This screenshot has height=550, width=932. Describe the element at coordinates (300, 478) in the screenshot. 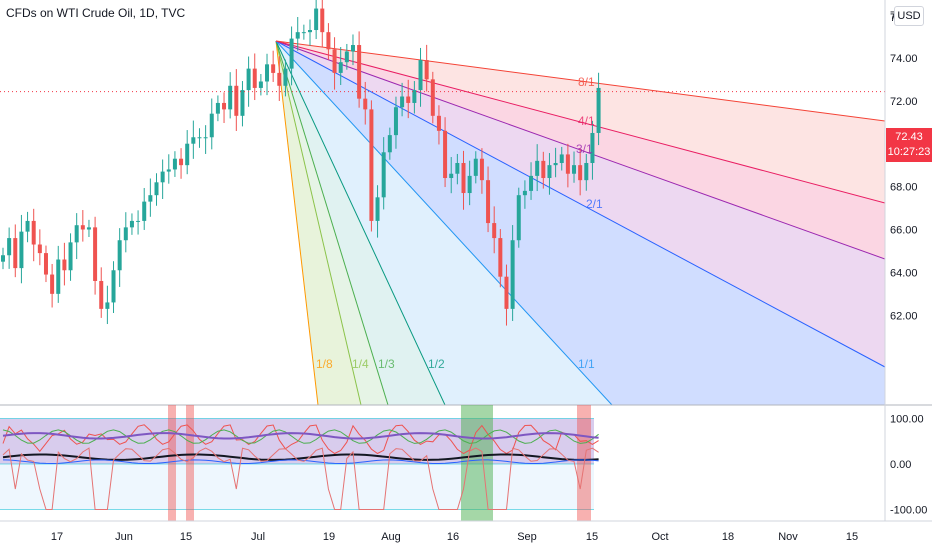

I see `osc-series-f` at that location.